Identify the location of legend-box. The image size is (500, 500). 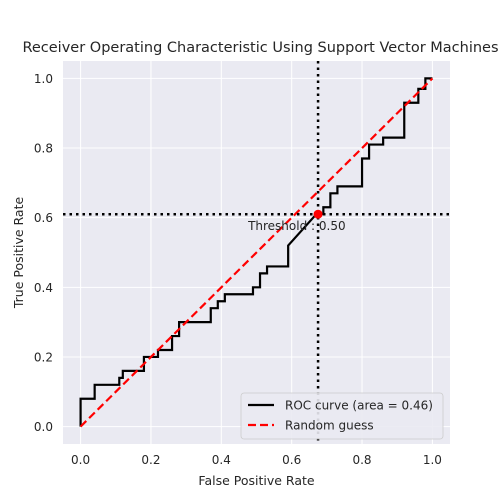
(342, 416).